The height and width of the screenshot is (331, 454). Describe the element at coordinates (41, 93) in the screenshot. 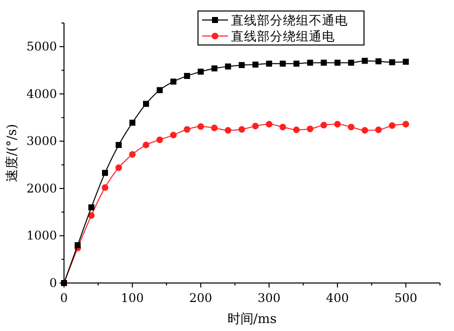

I see `y-tick-label: 4000` at that location.